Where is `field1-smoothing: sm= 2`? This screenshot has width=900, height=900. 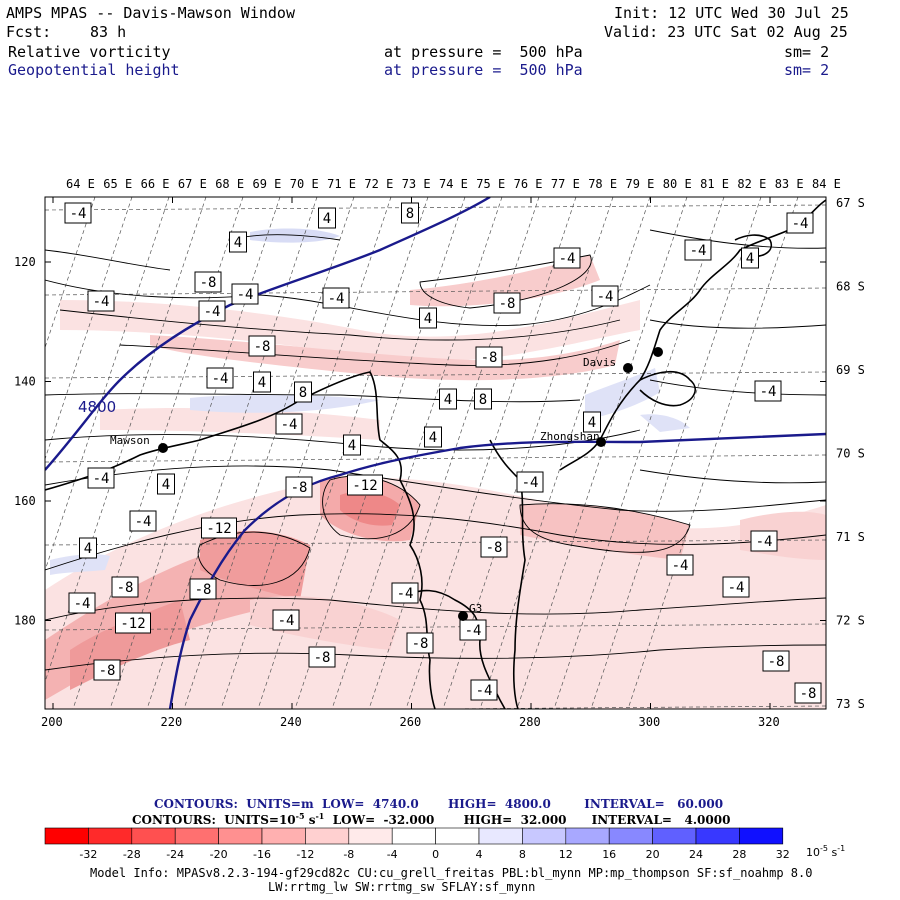
field1-smoothing: sm= 2 is located at coordinates (807, 52).